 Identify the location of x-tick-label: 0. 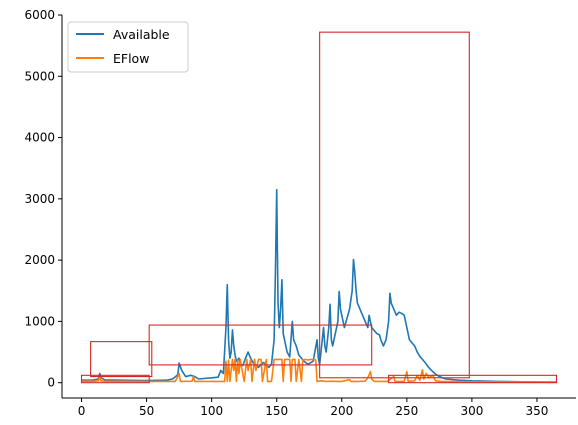
(82, 411).